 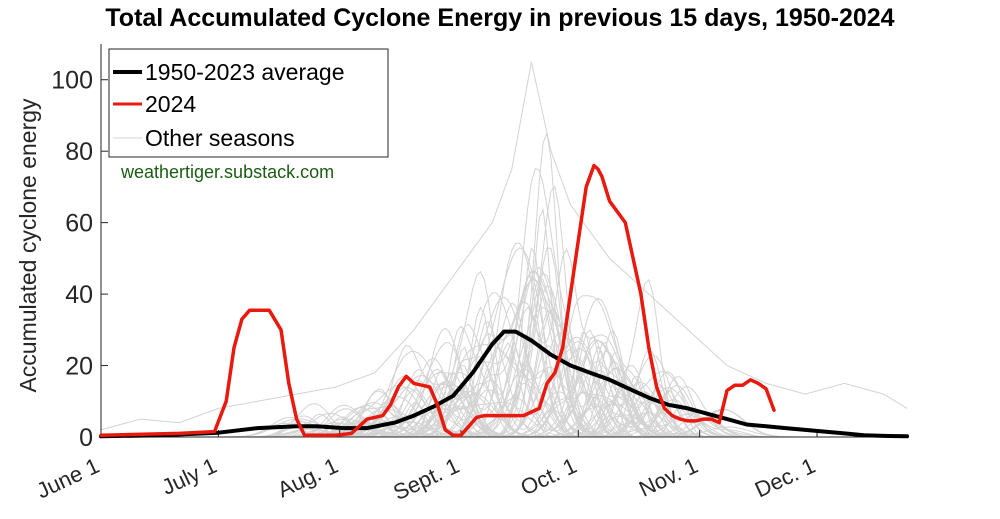 I want to click on legend-entry-average-label: 1950-2023 average, so click(x=245, y=72).